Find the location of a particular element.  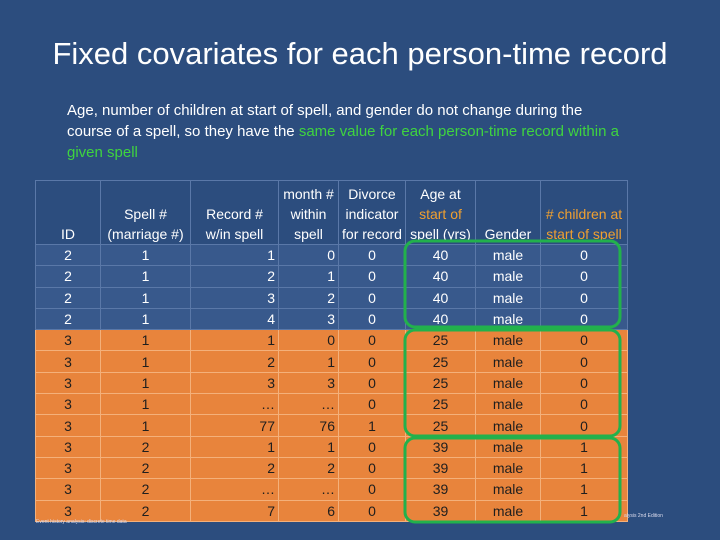

table-row: 2 1 2 1 0 40 male 0 is located at coordinates (331, 276).